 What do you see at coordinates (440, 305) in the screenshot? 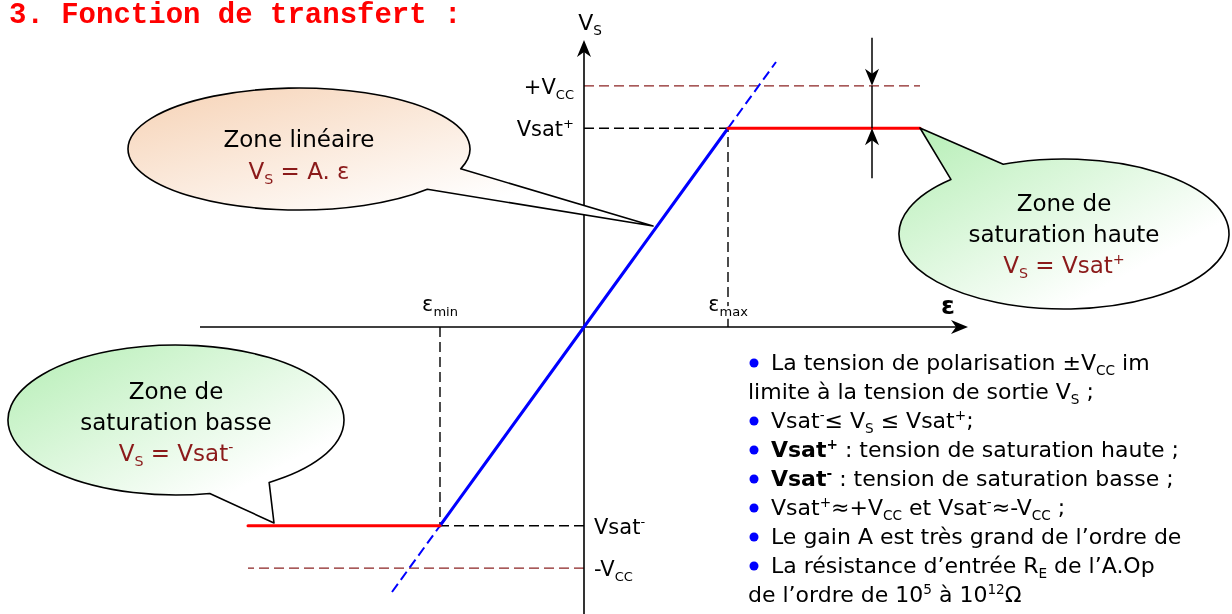
I see `x-tick-label: ε$_{min}$` at bounding box center [440, 305].